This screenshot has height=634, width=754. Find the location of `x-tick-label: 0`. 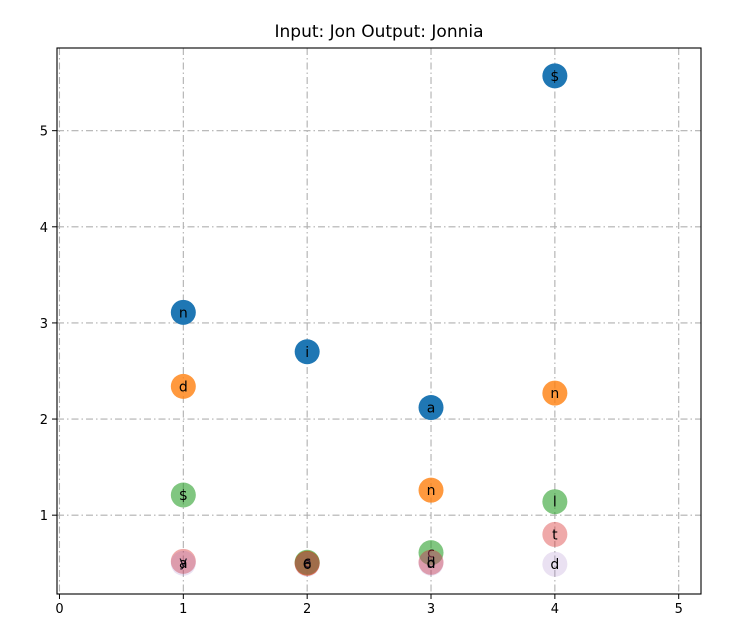

x-tick-label: 0 is located at coordinates (59, 609).